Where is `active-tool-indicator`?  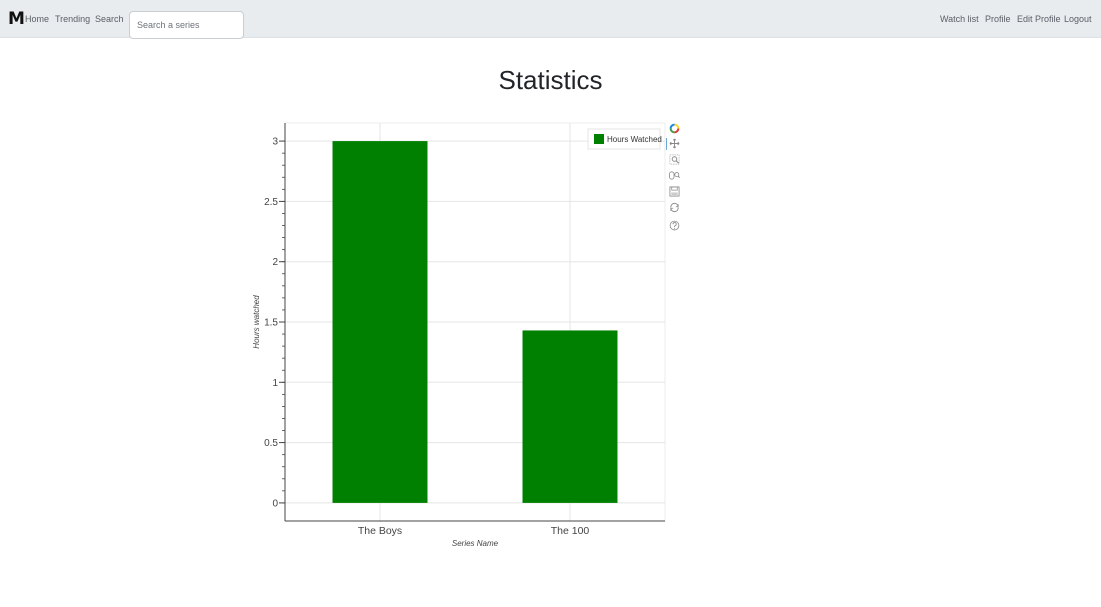 active-tool-indicator is located at coordinates (666, 144).